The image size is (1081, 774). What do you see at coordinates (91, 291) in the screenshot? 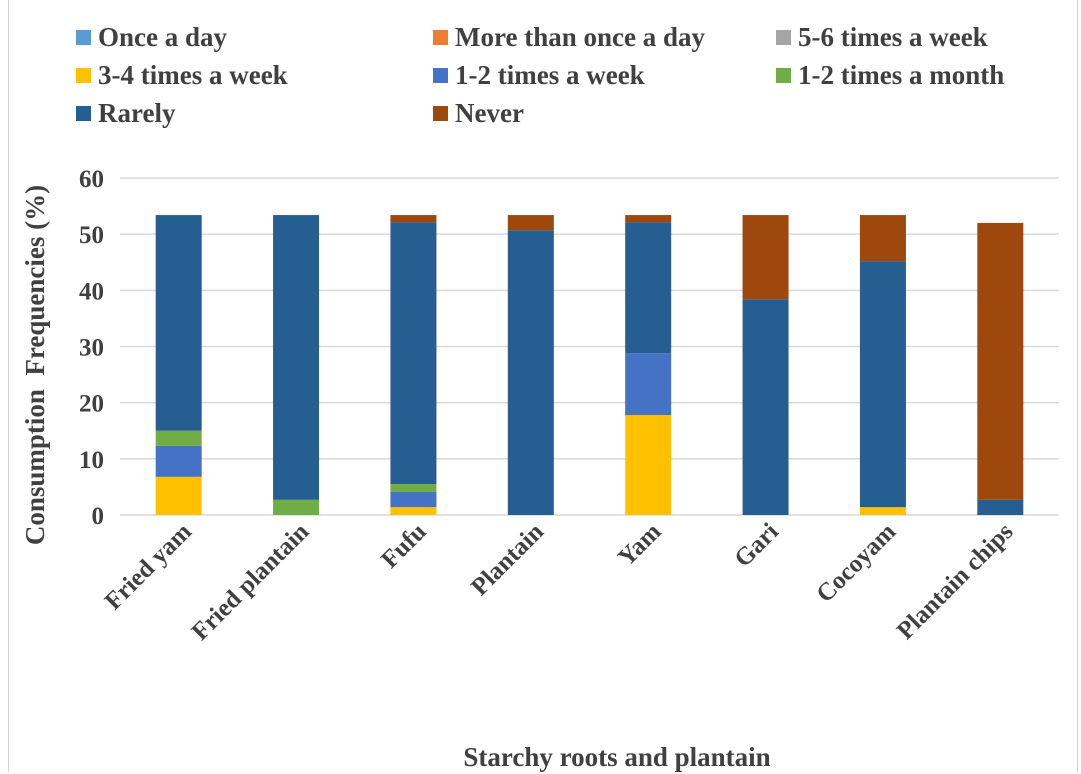
I see `y-tick-label: 40` at bounding box center [91, 291].